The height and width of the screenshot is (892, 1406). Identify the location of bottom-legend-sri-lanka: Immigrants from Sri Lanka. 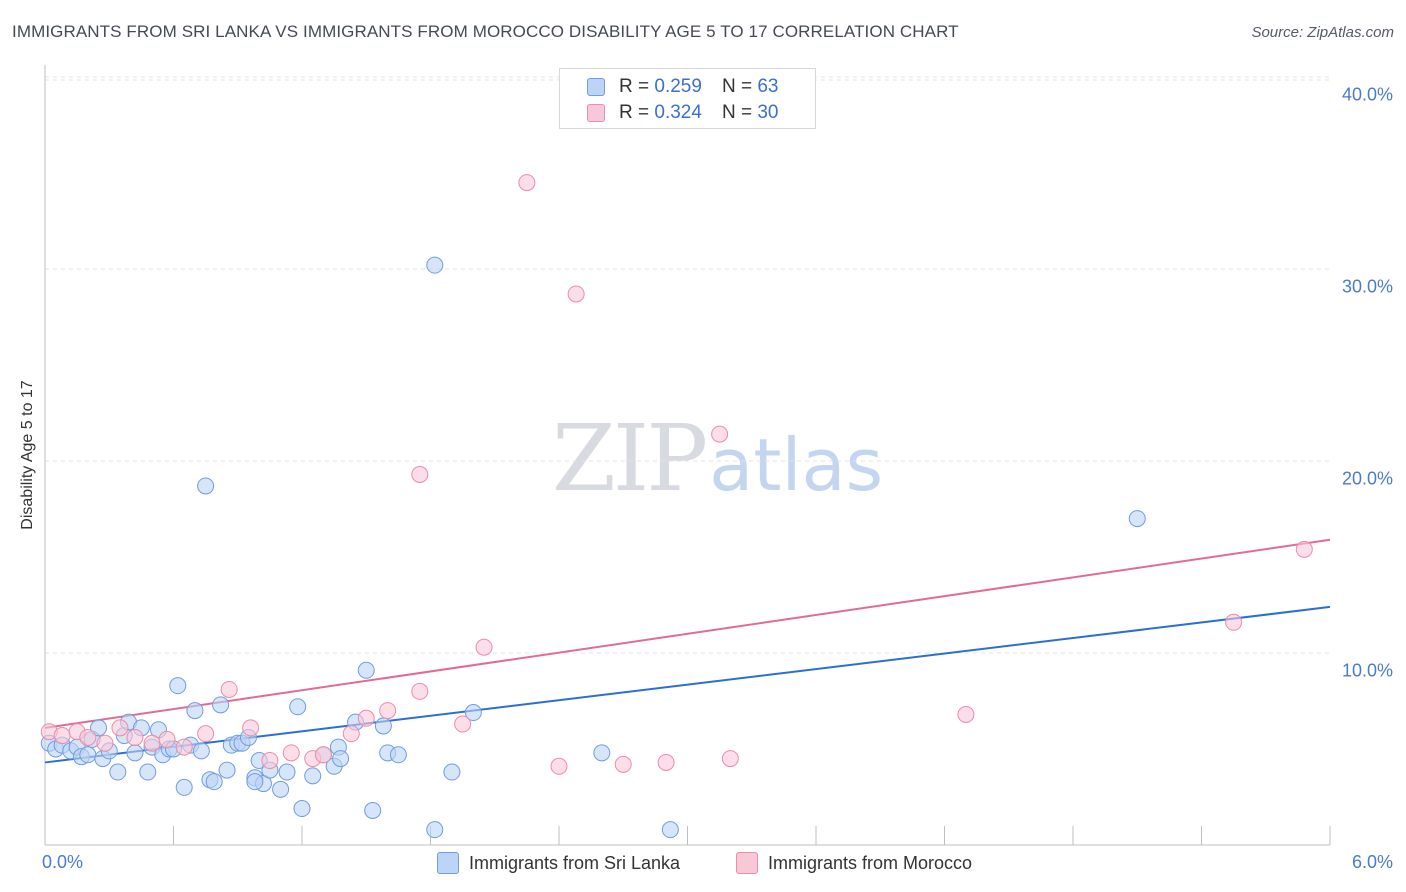
(558, 863).